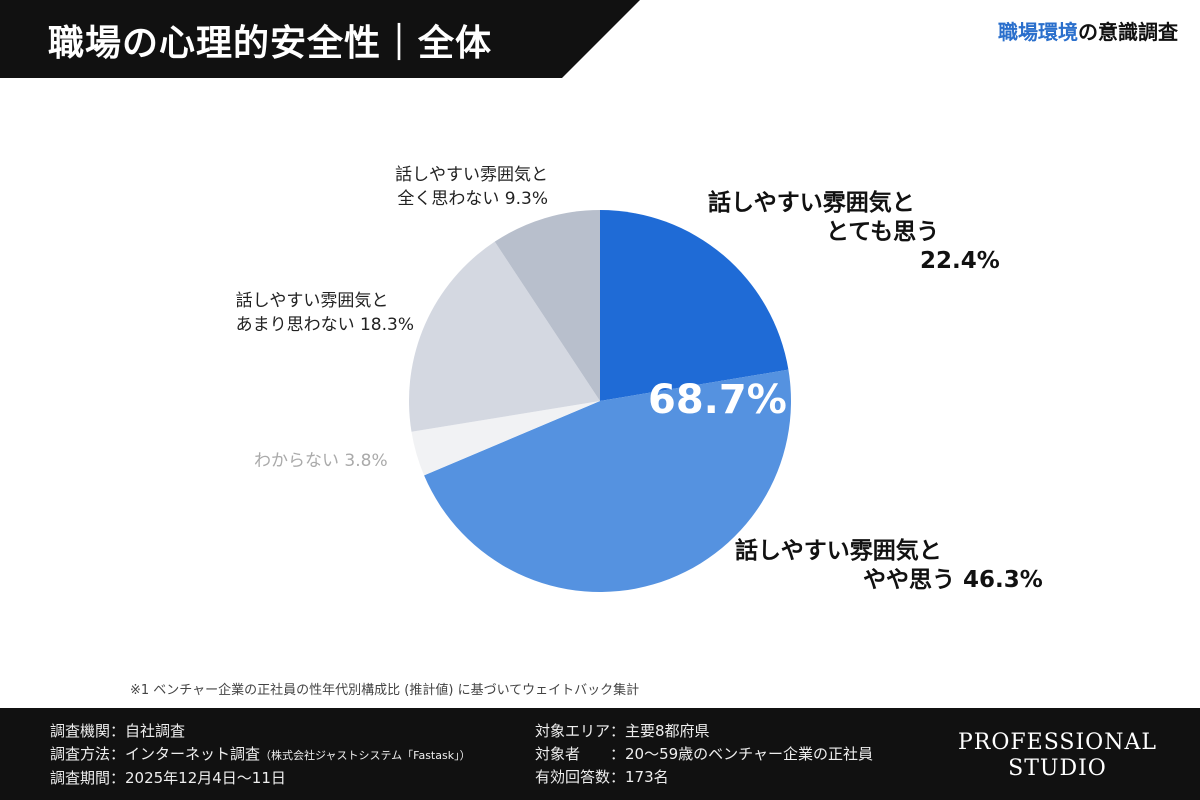 This screenshot has height=800, width=1200. I want to click on label-very-much: 話しやすい雰囲気と とても思う 22.4%, so click(854, 232).